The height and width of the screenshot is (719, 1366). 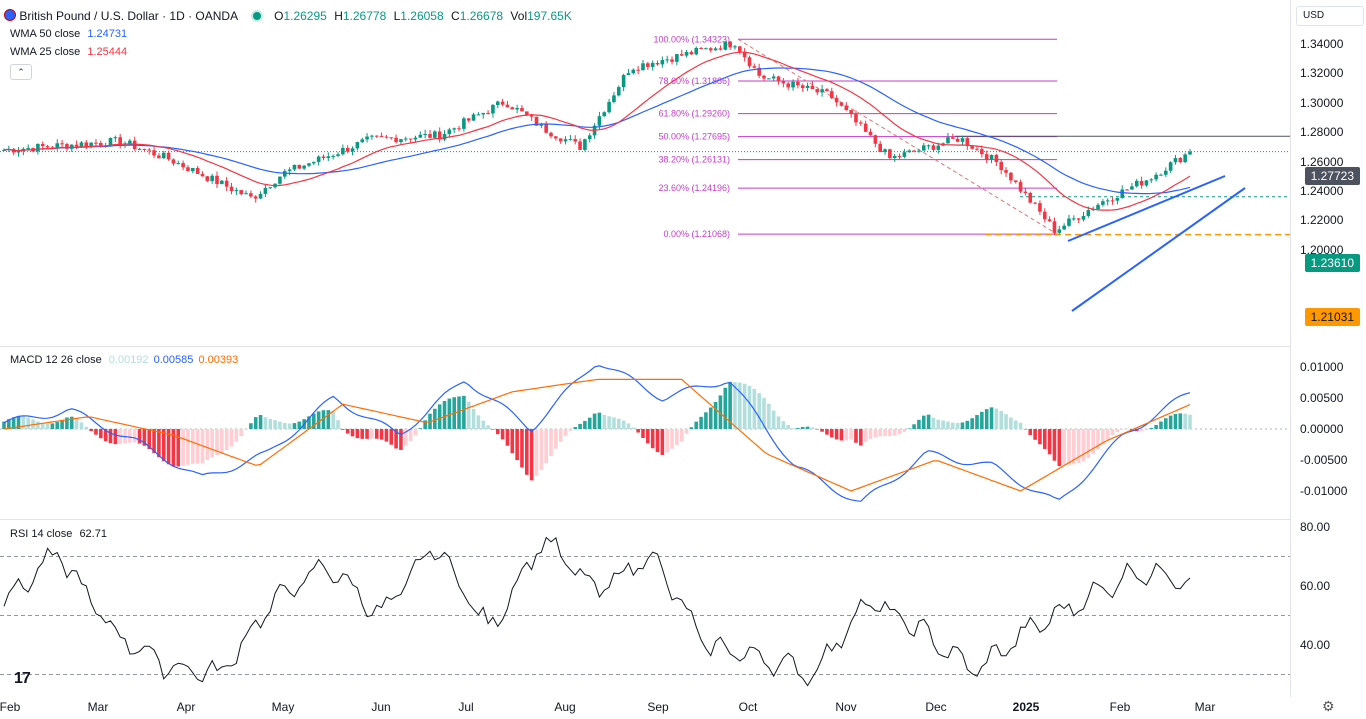 What do you see at coordinates (1315, 586) in the screenshot?
I see `rsi-axis-tick: 60.00` at bounding box center [1315, 586].